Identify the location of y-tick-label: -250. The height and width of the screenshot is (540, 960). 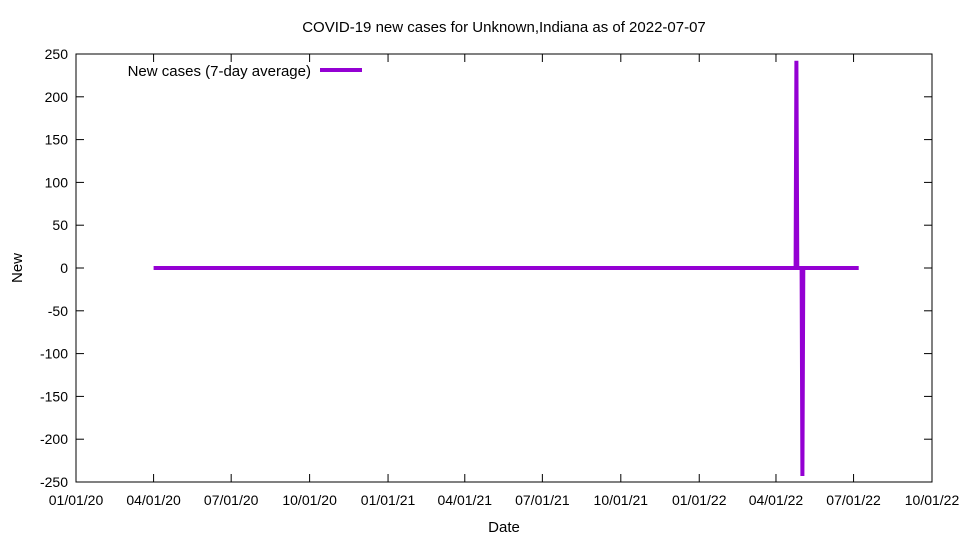
(54, 482).